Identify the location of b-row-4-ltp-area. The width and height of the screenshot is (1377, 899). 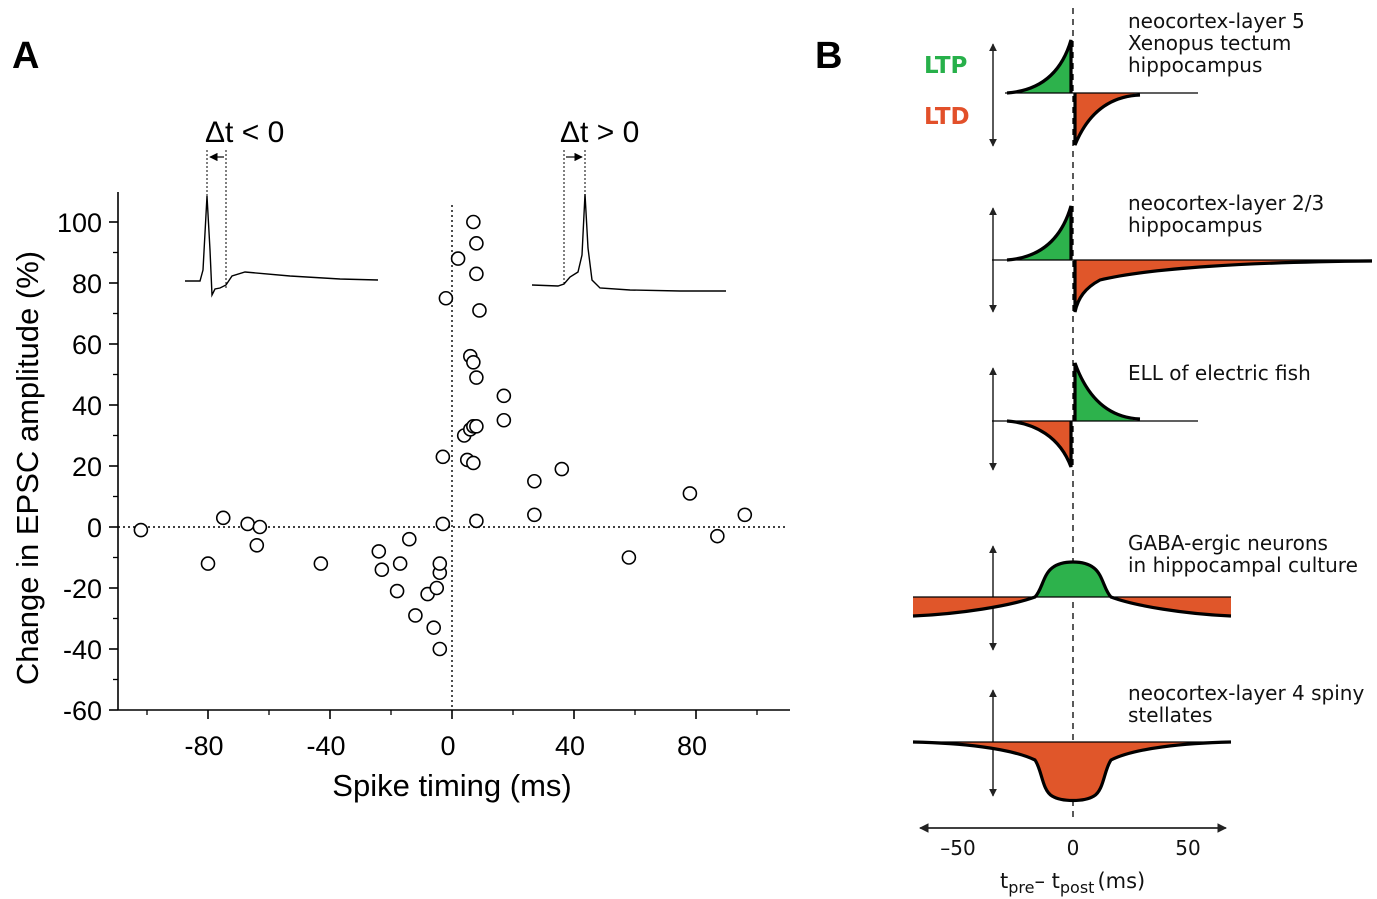
(1073, 579).